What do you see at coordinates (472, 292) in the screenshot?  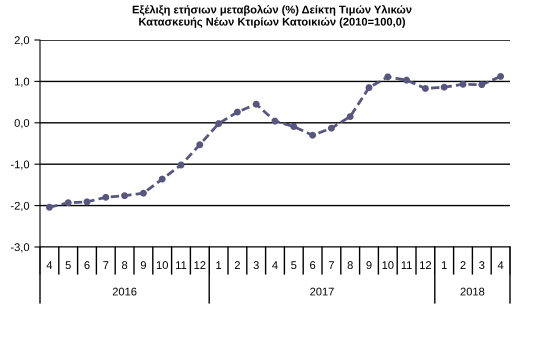 I see `text: 2018` at bounding box center [472, 292].